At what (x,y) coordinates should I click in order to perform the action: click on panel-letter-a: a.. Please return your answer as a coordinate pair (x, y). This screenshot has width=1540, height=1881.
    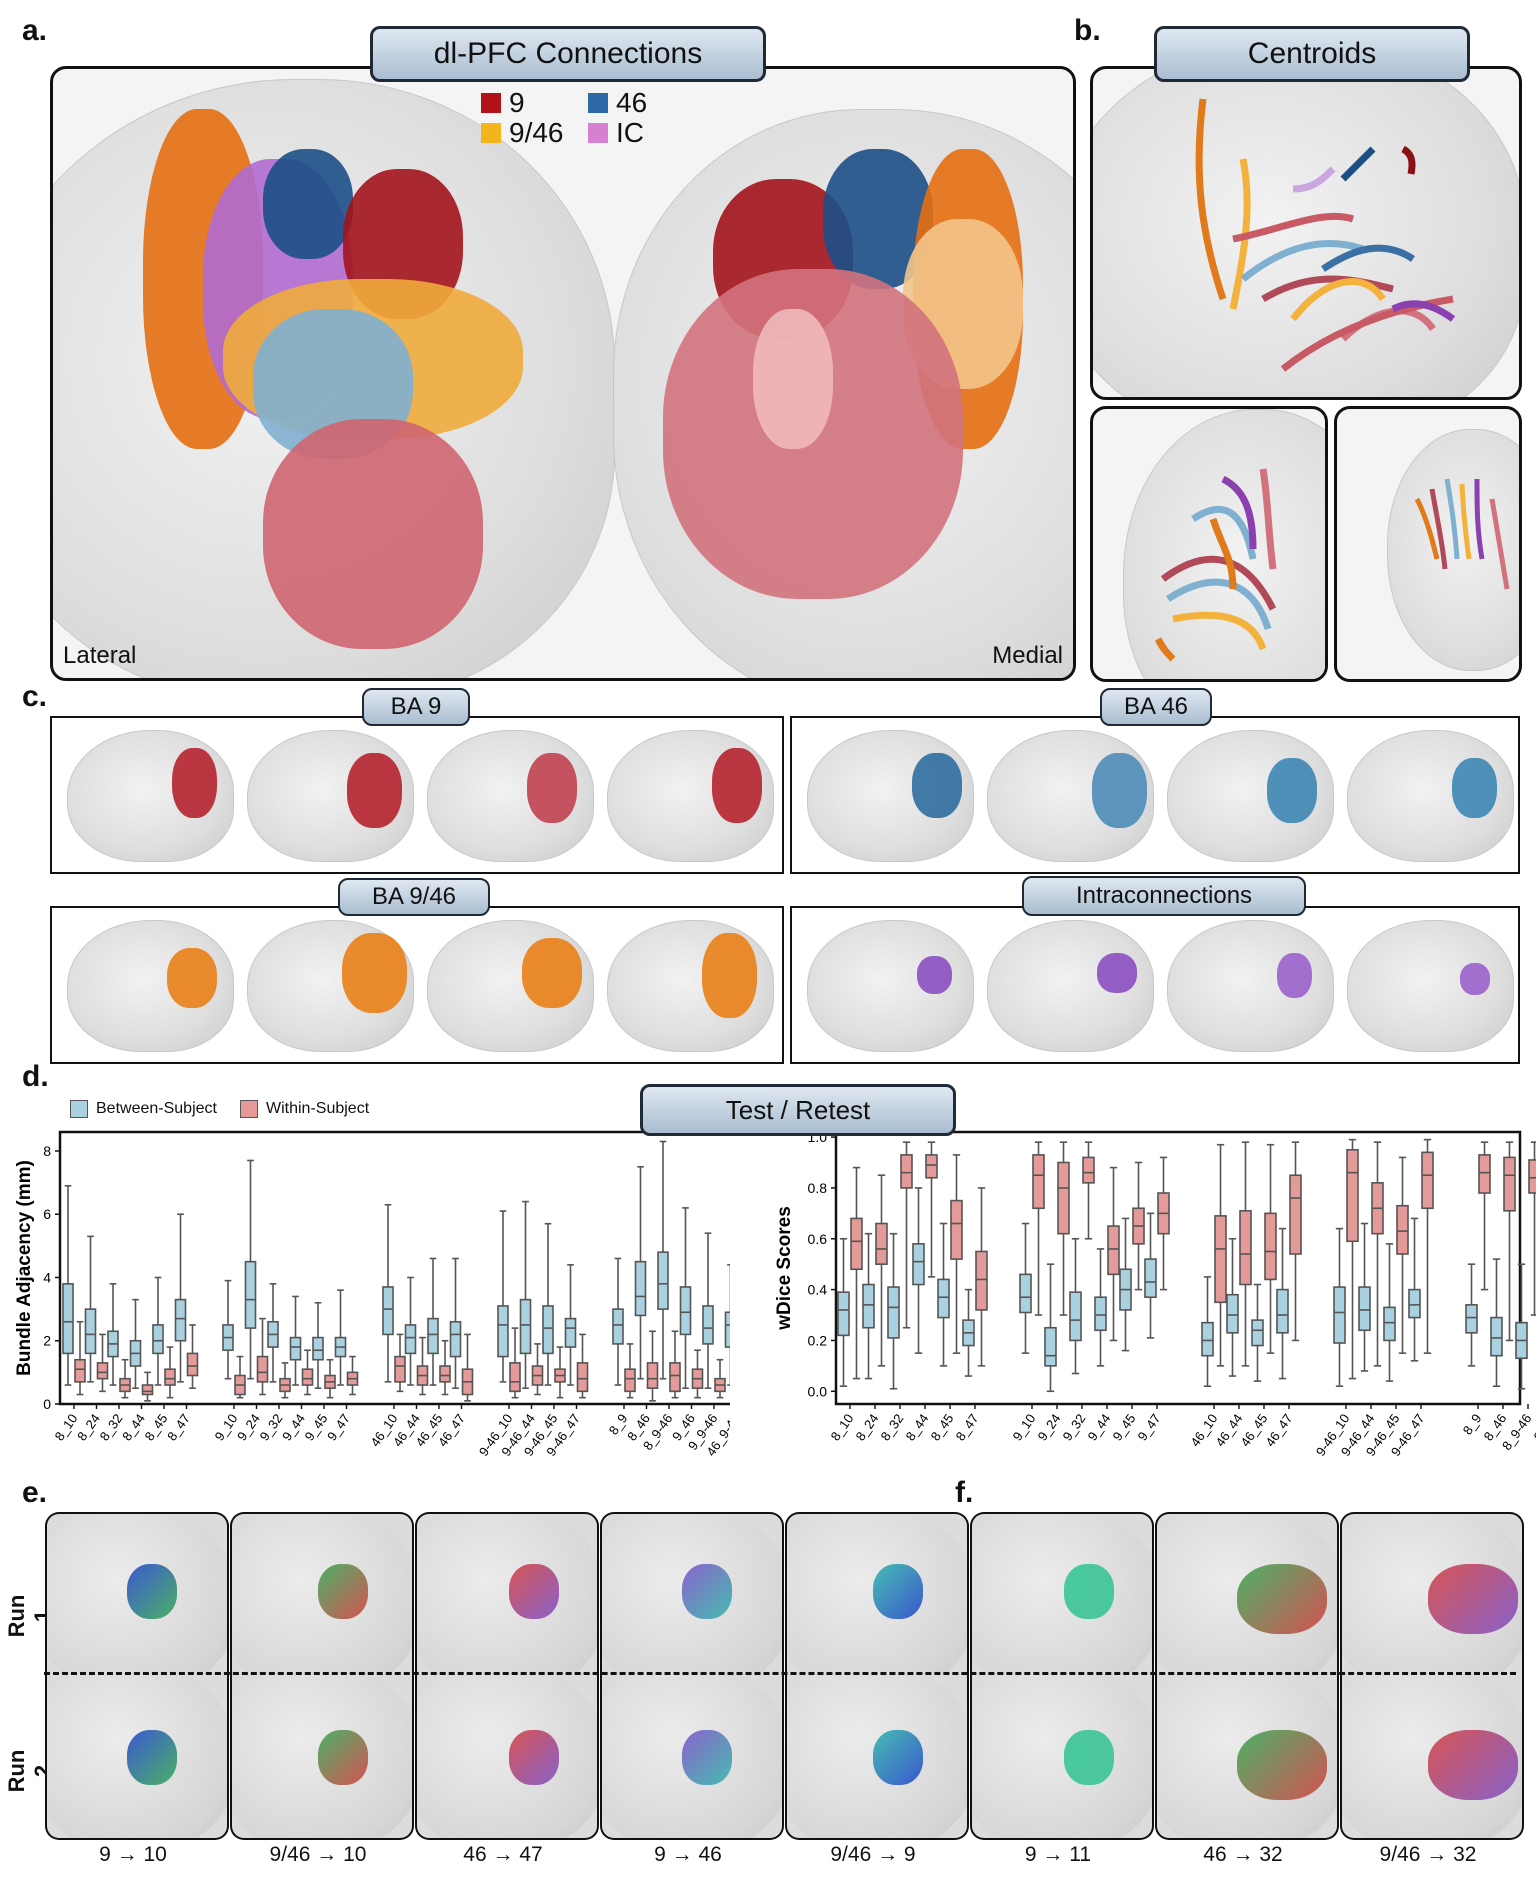
    Looking at the image, I should click on (35, 30).